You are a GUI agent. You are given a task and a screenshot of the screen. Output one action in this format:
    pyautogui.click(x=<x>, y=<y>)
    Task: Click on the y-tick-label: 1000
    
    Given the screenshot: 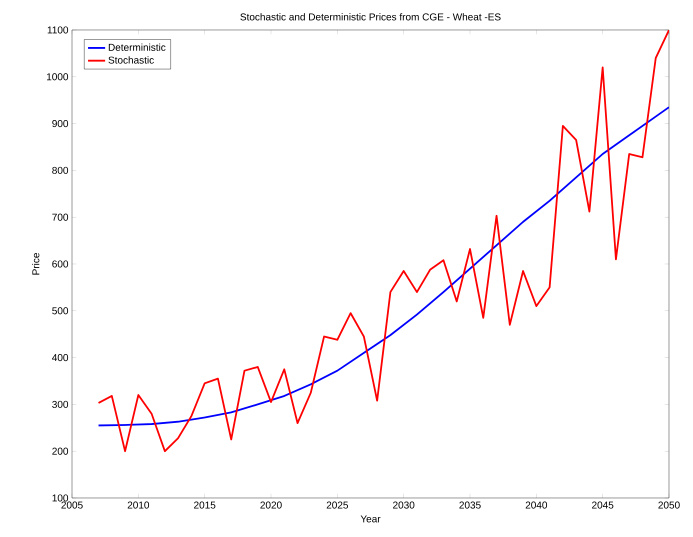 What is the action you would take?
    pyautogui.click(x=57, y=76)
    